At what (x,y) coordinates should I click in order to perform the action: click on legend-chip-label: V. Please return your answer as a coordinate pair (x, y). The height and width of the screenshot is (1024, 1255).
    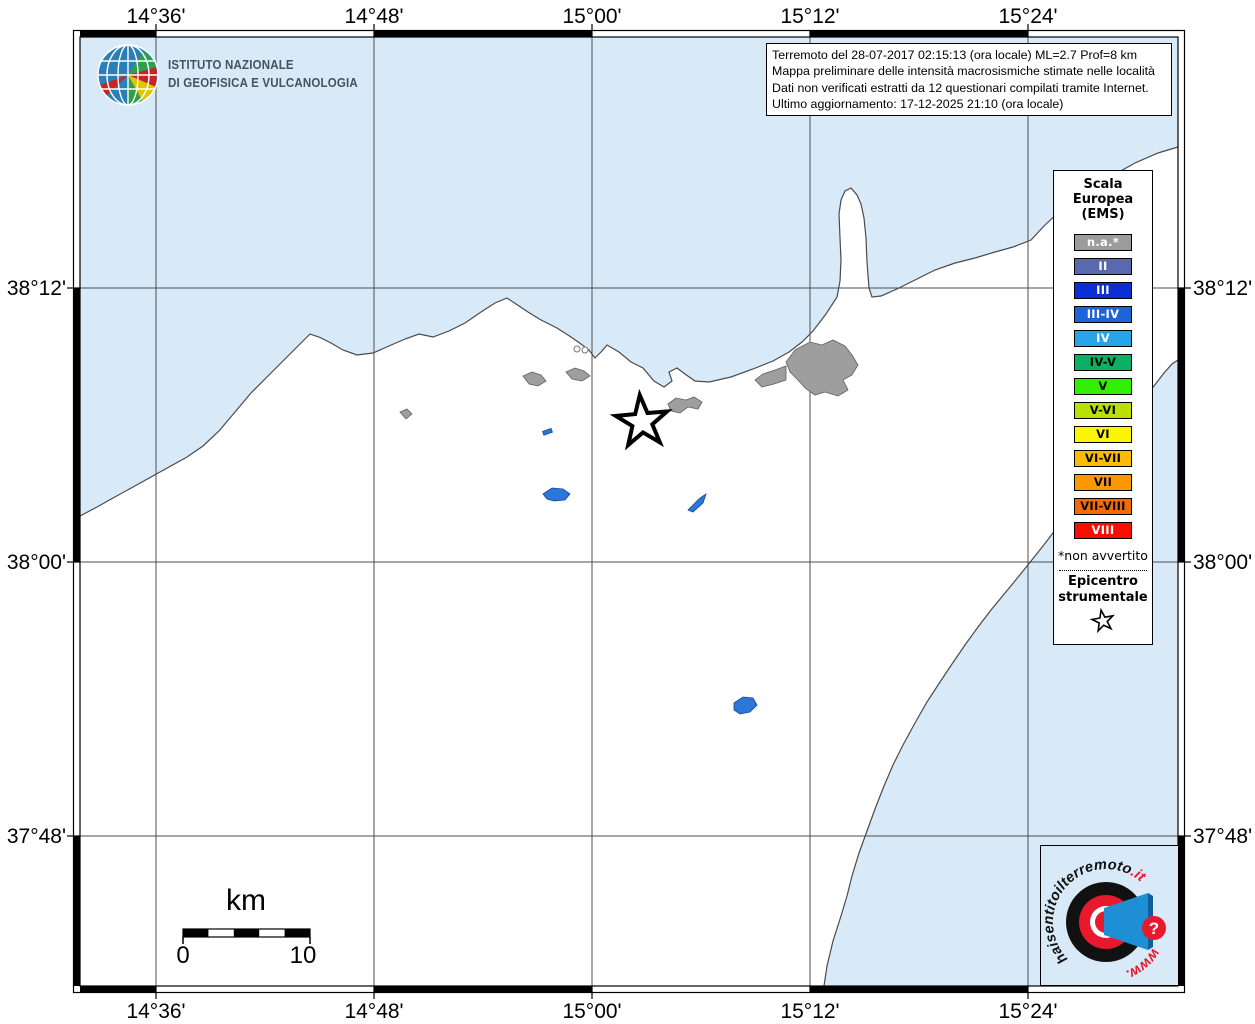
    Looking at the image, I should click on (1103, 385).